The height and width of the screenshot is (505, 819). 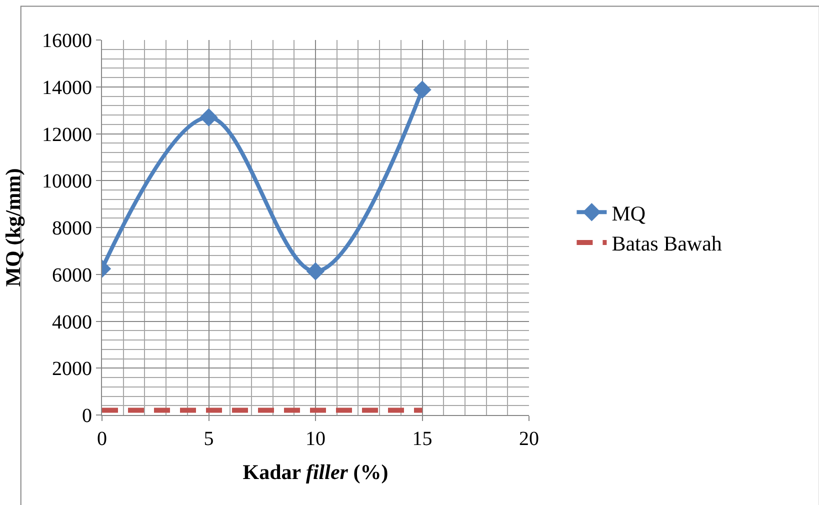 I want to click on y-tick-label: 16000, so click(x=67, y=41).